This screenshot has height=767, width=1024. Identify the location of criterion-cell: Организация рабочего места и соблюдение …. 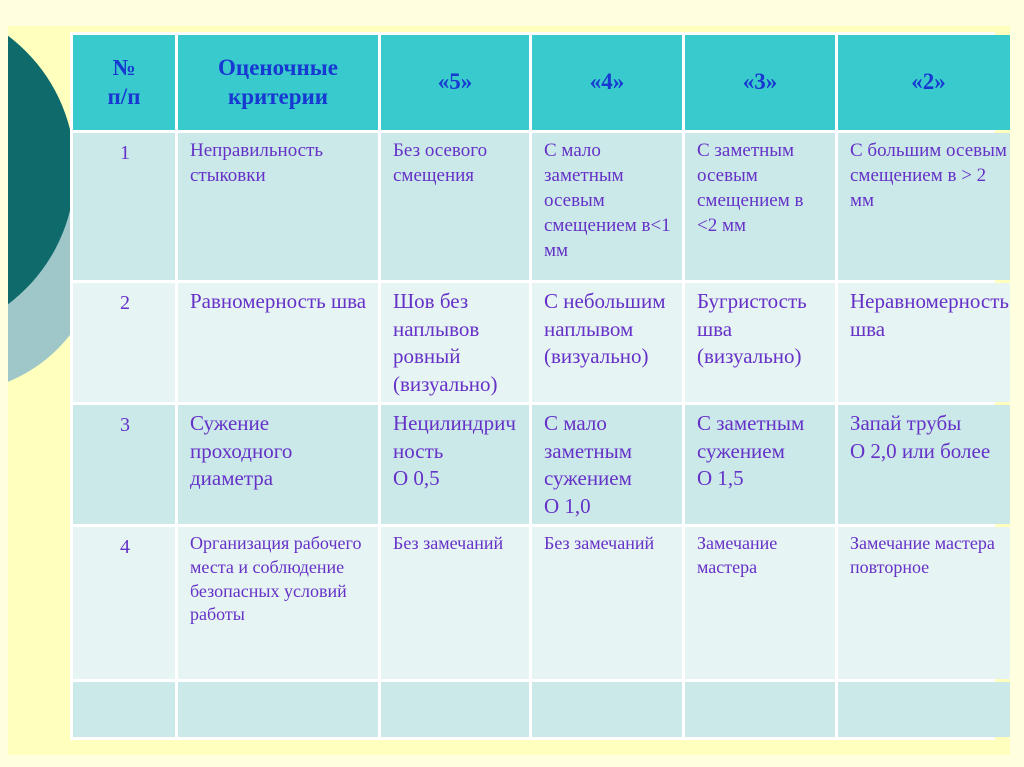
(278, 603).